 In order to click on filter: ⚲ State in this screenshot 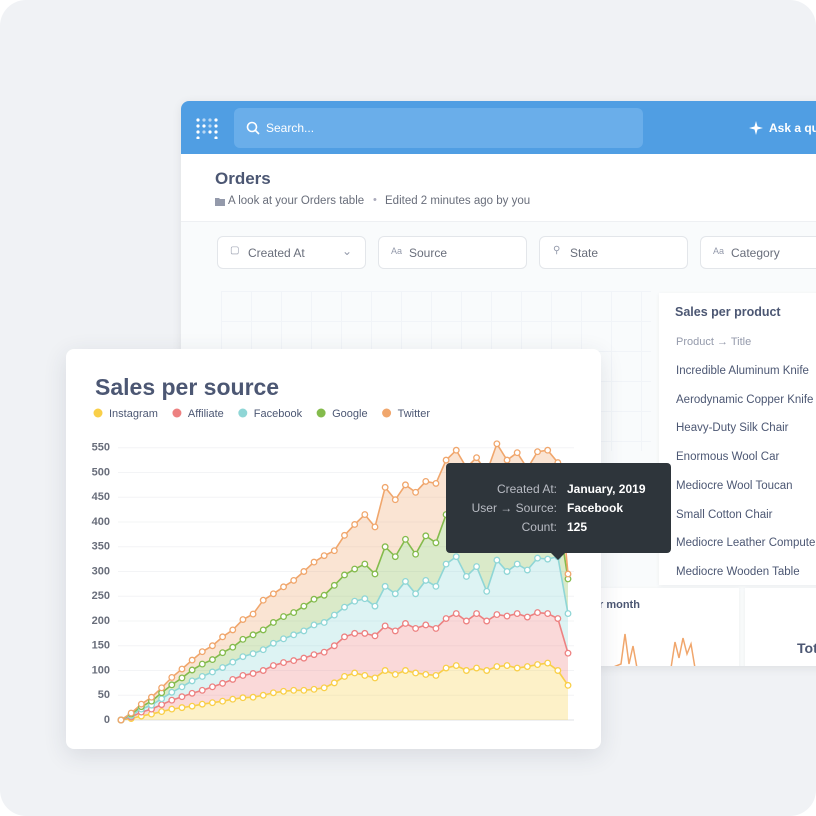, I will do `click(613, 252)`.